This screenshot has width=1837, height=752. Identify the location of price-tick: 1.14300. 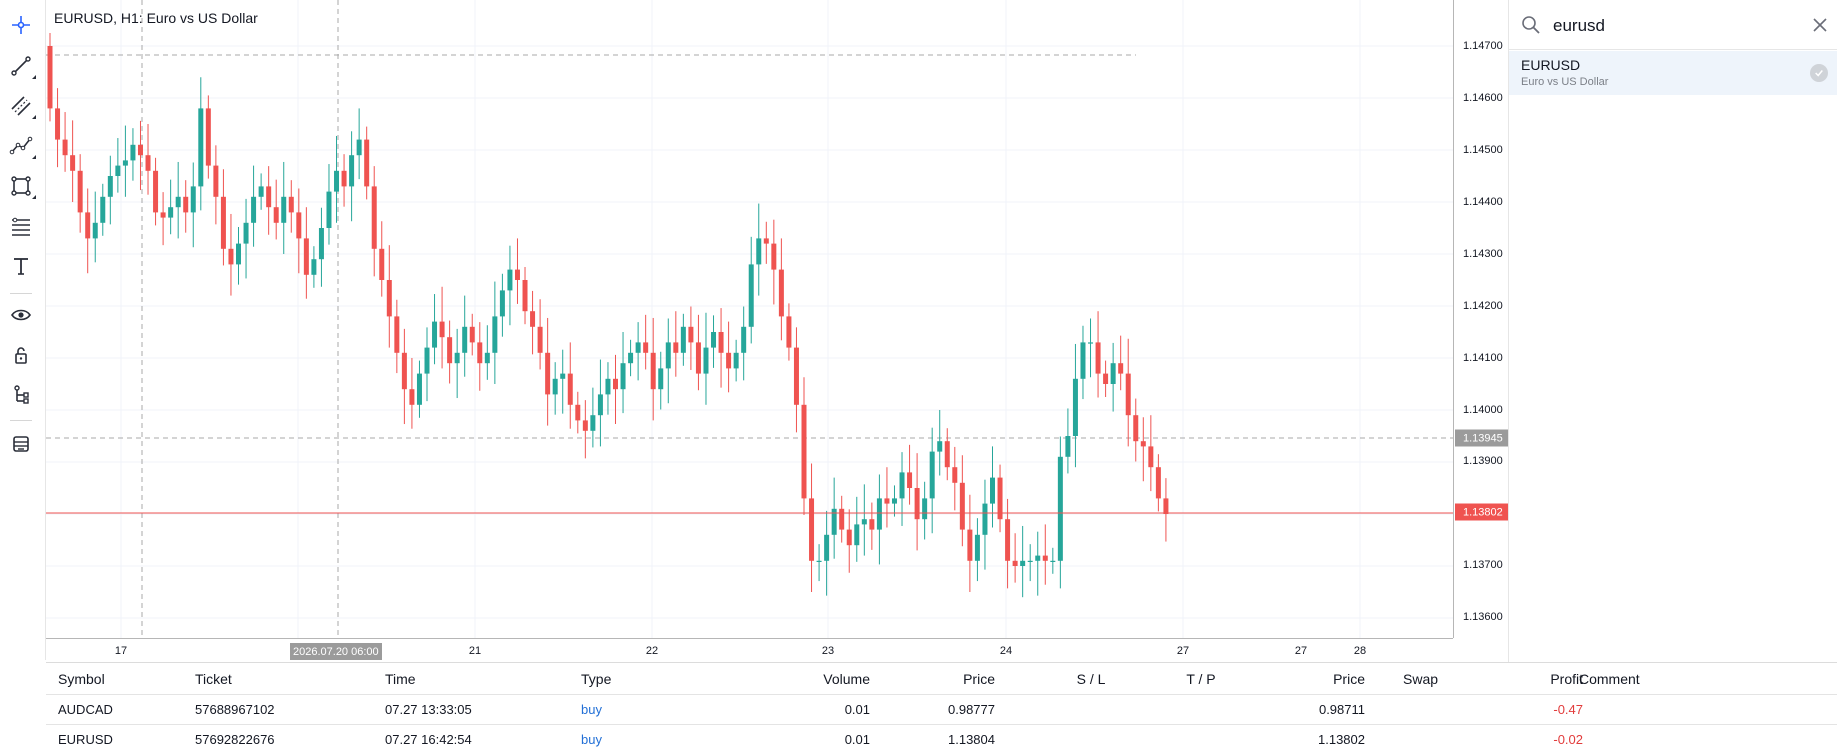
(1483, 254).